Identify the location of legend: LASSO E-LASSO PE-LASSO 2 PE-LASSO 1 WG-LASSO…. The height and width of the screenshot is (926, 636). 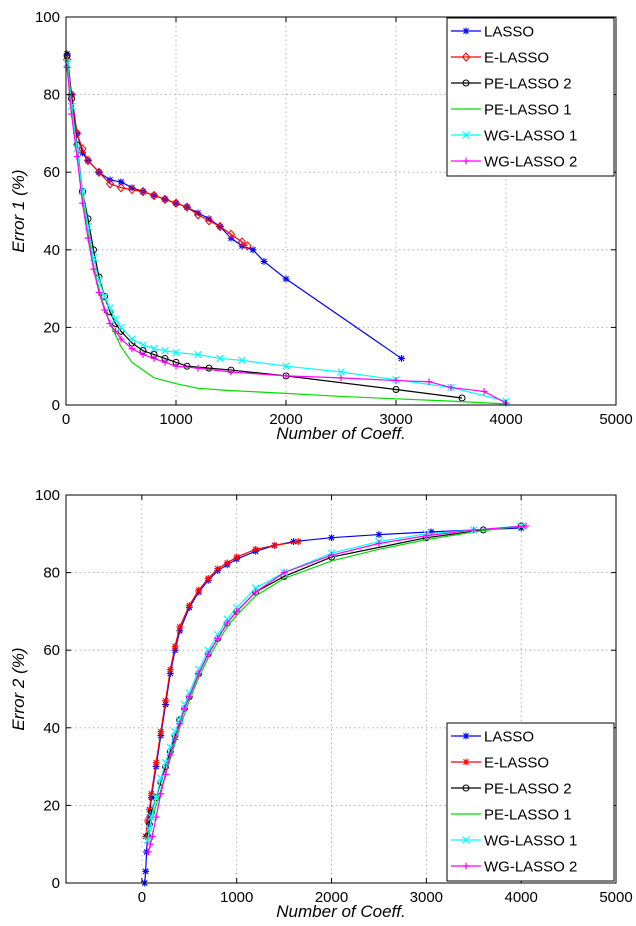
(530, 802).